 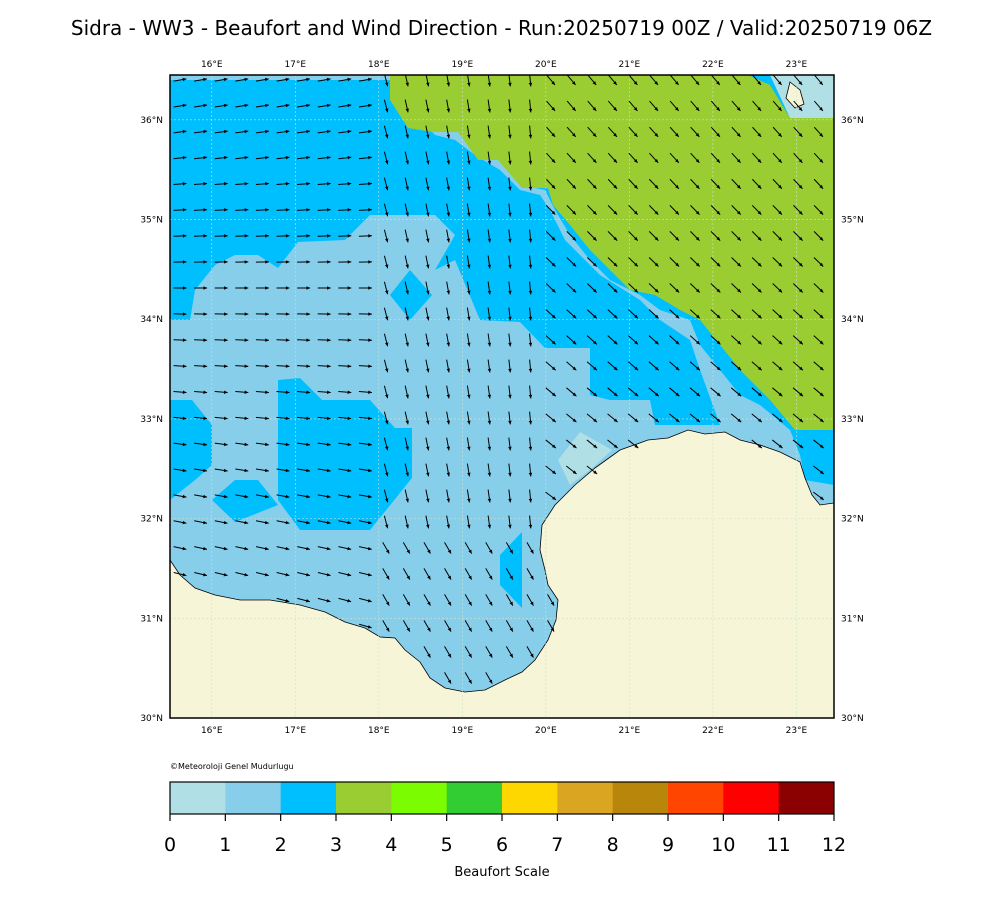 What do you see at coordinates (502, 845) in the screenshot?
I see `colorbar-tick-label: 6` at bounding box center [502, 845].